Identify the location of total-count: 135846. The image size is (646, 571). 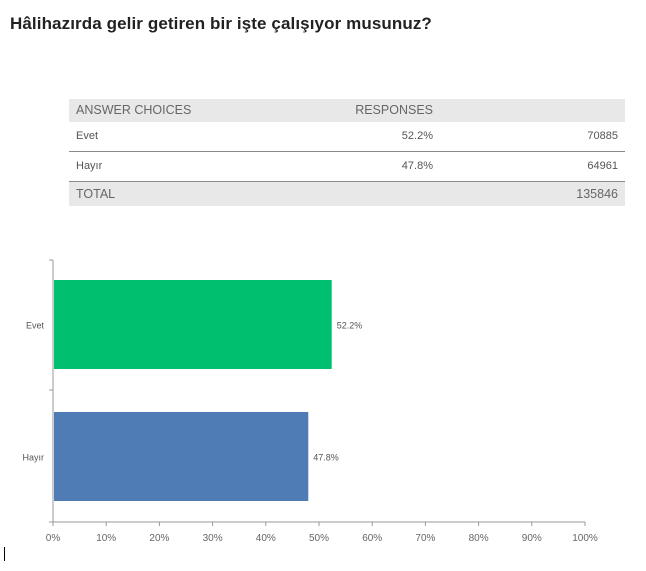
(597, 194).